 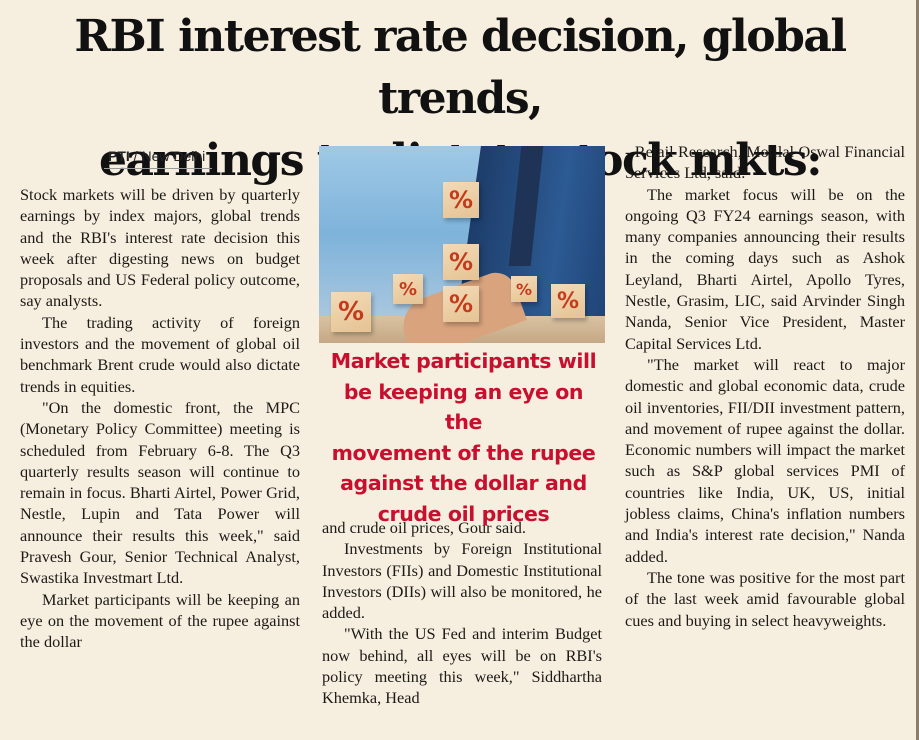 I want to click on article-photo: % % % % % % %, so click(x=462, y=244).